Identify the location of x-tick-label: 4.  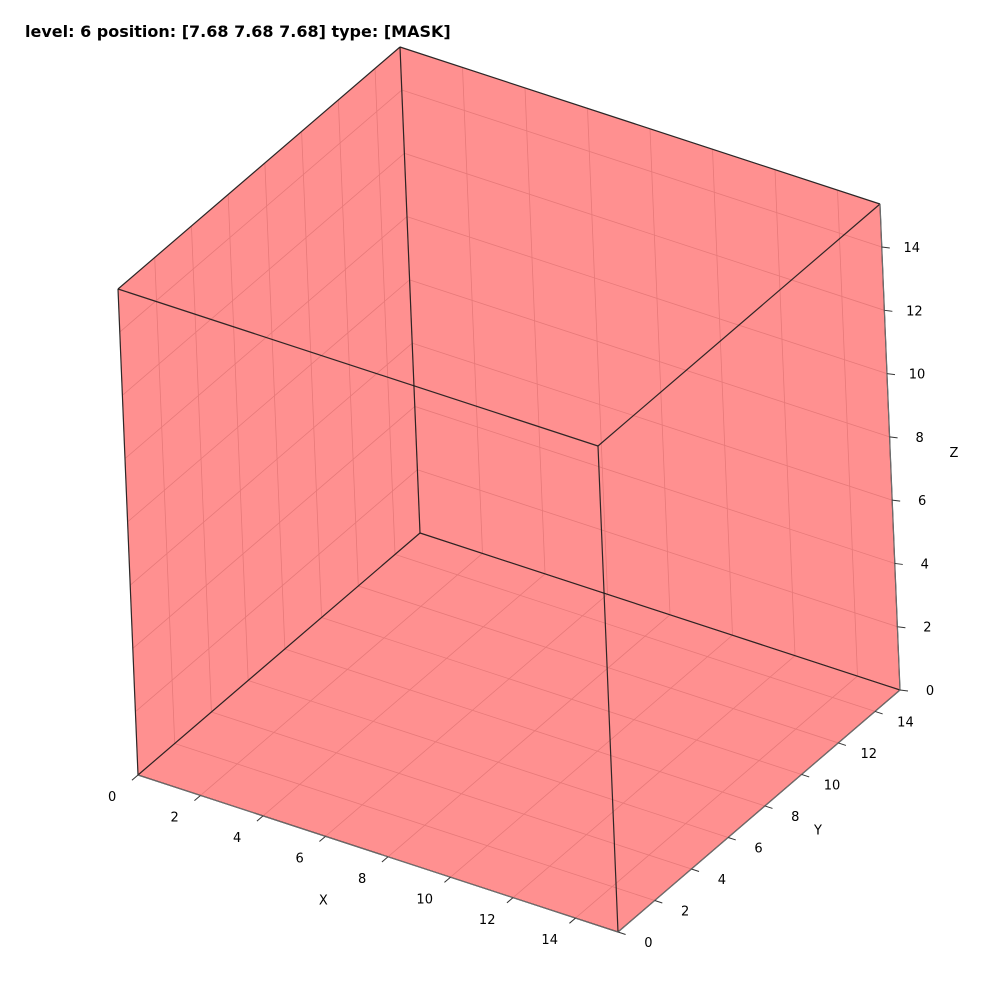
(237, 838).